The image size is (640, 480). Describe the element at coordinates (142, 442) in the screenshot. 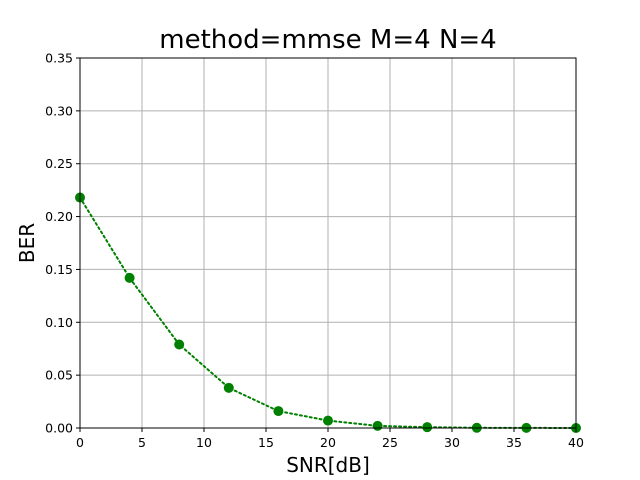

I see `x-tick-label: 5` at that location.